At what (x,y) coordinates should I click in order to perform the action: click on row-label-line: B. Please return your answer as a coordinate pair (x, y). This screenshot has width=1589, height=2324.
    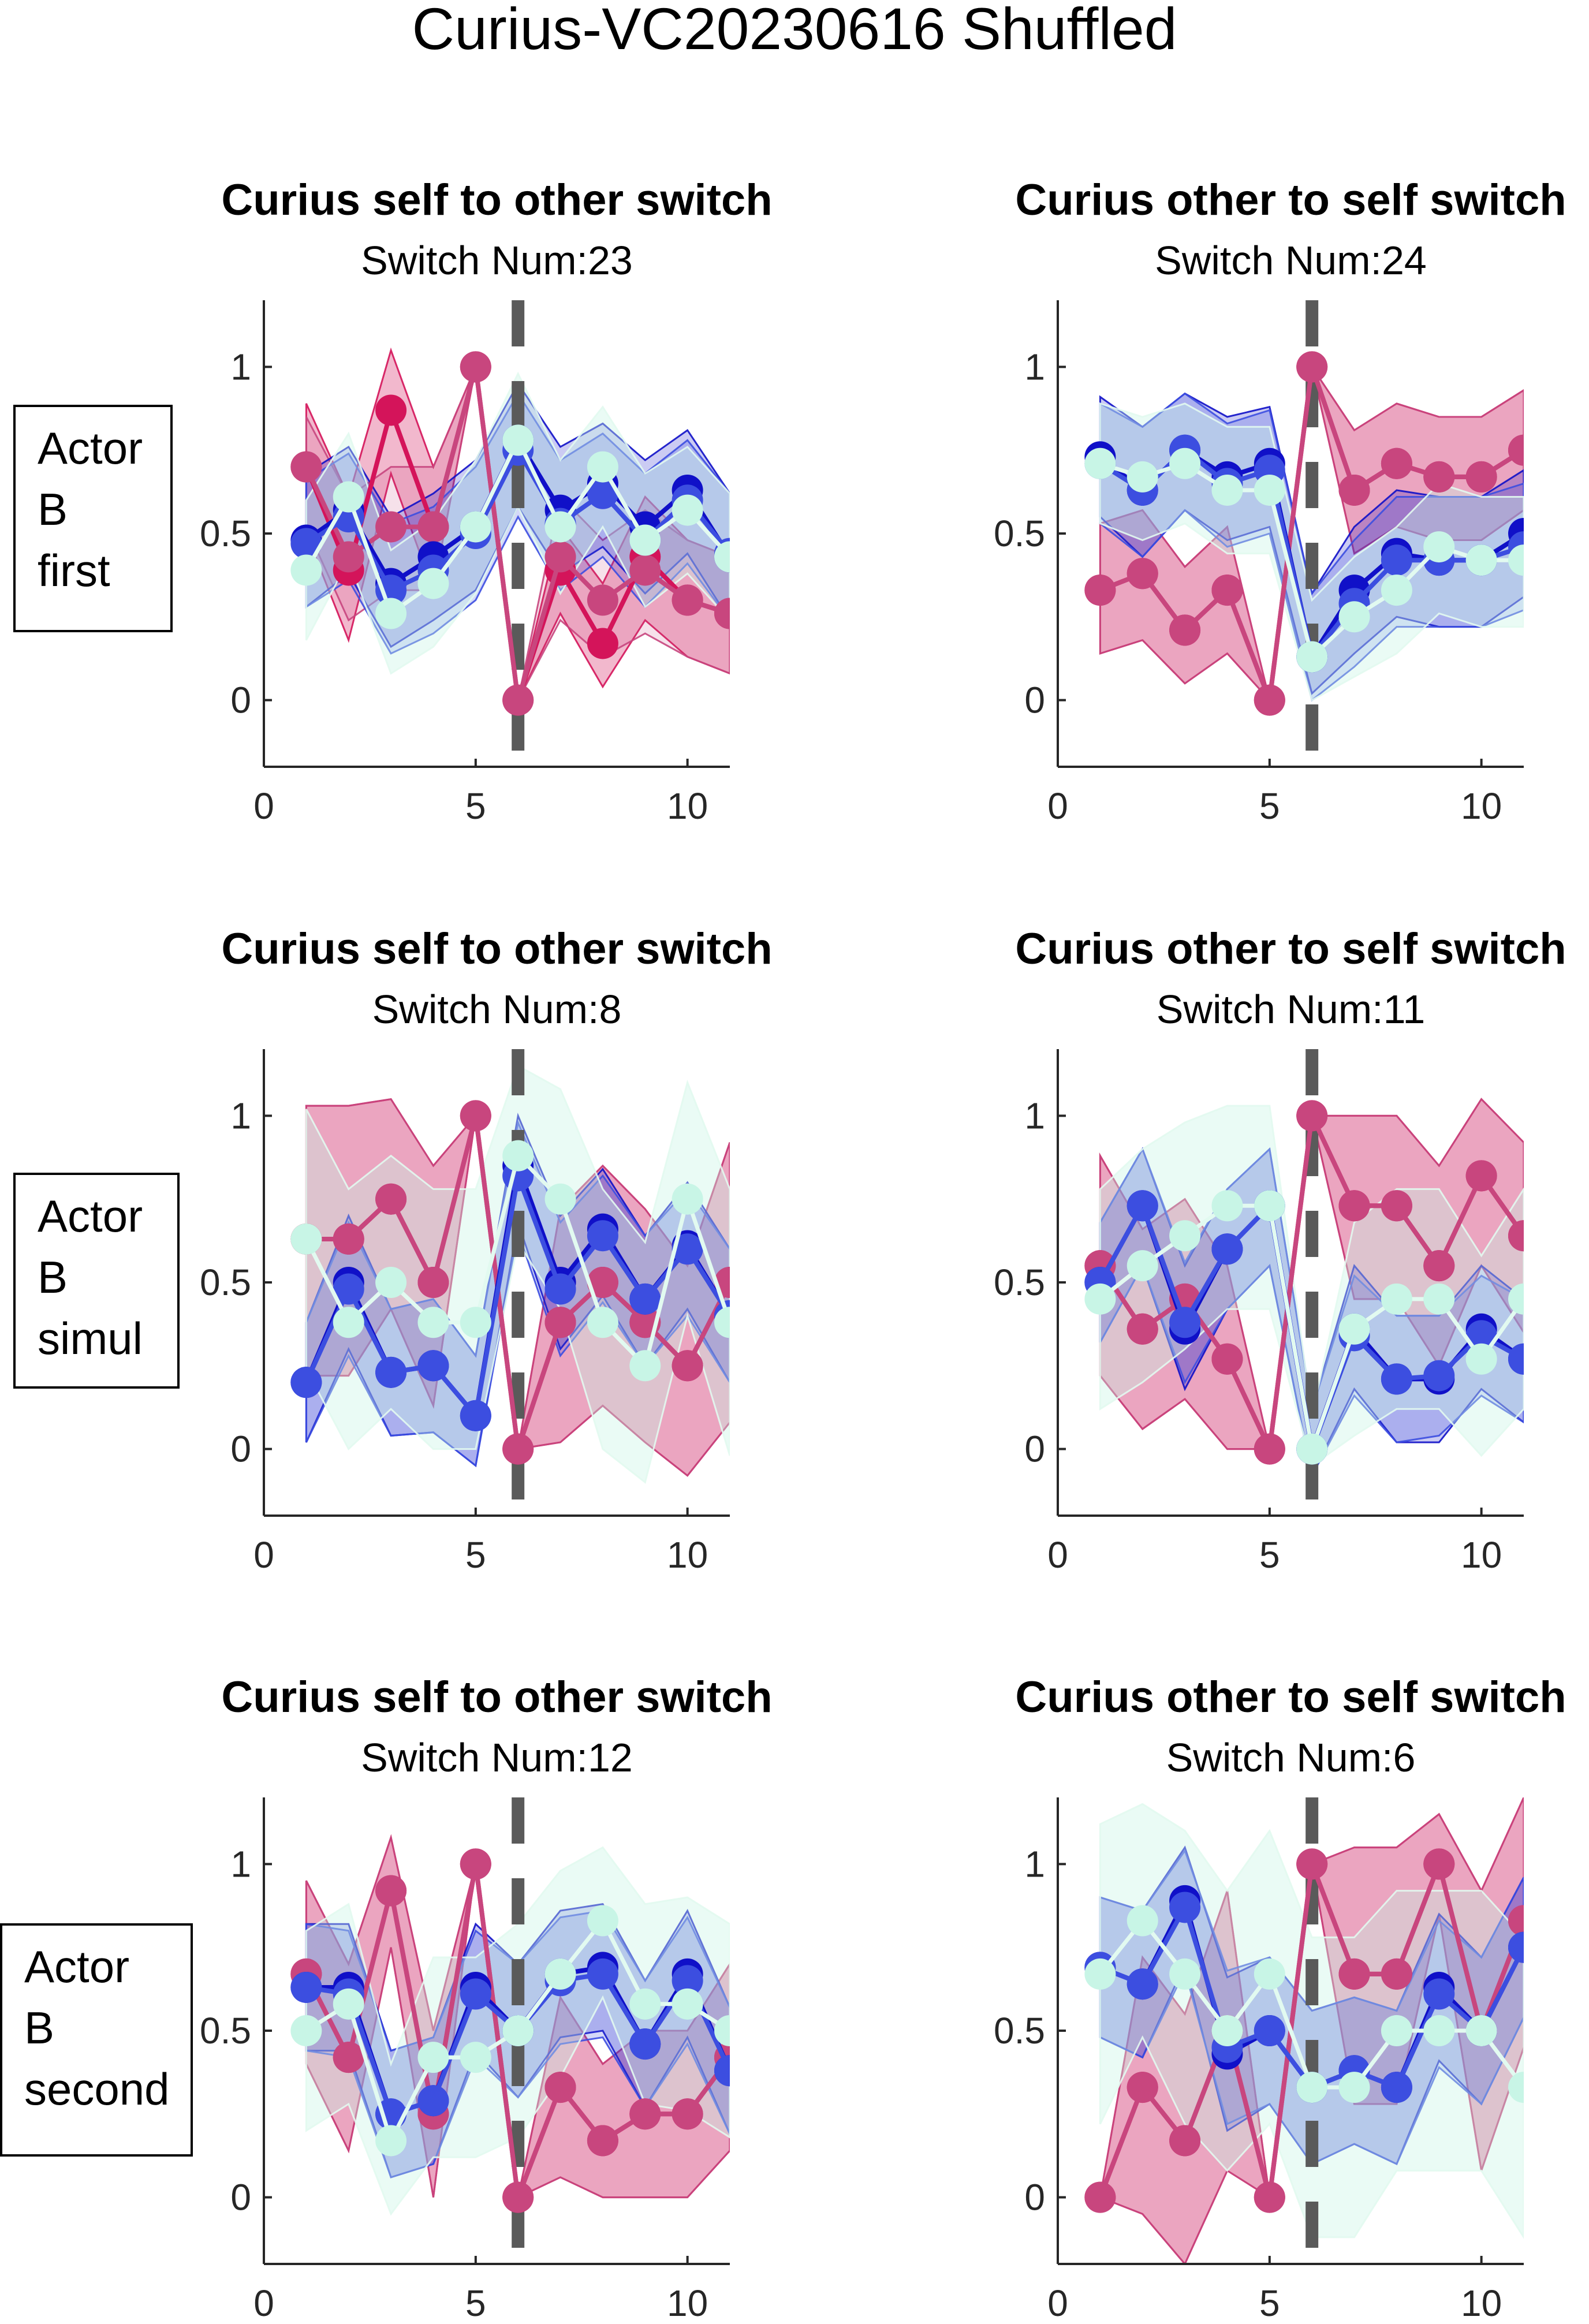
    Looking at the image, I should click on (39, 2027).